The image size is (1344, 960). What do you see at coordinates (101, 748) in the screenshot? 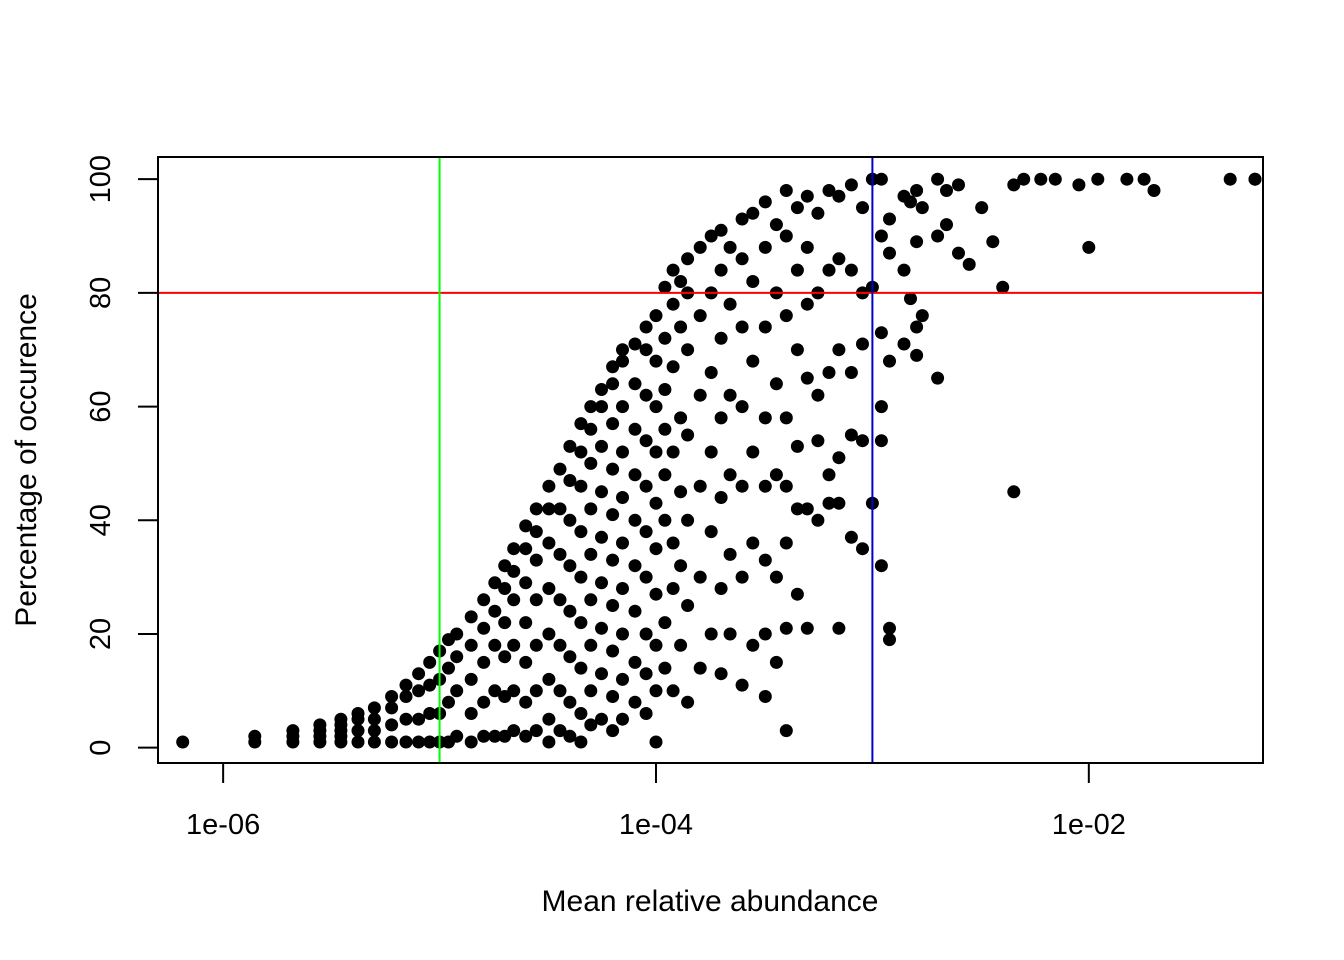
I see `y-tick-label: 0` at bounding box center [101, 748].